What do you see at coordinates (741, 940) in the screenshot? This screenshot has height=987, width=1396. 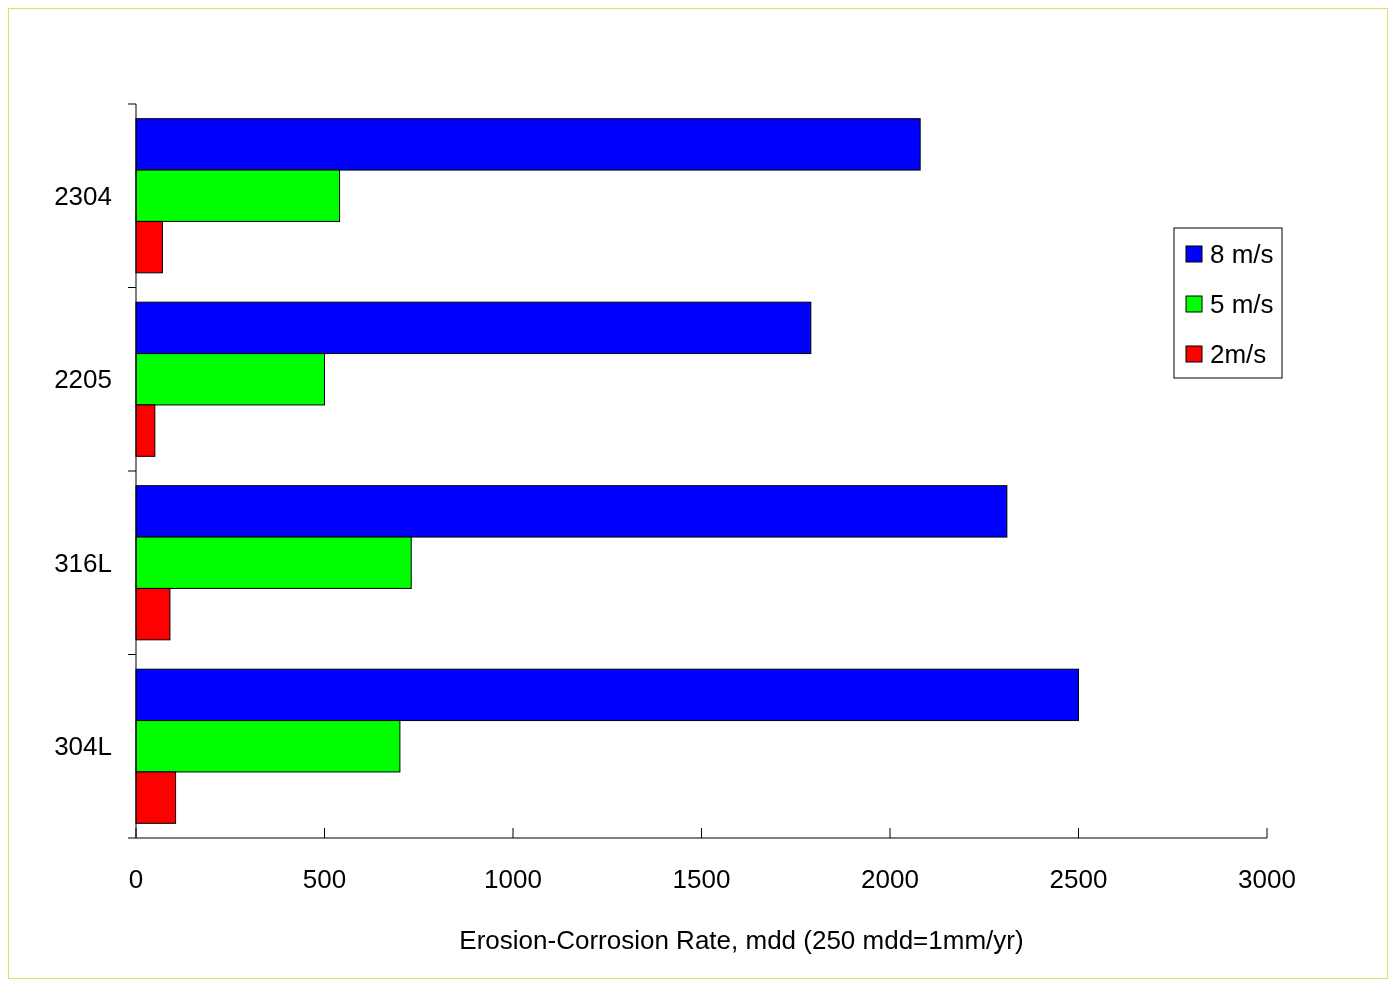 I see `x-axis-title: Erosion-Corrosion Rate, mdd (250 mdd=1mm/yr)` at bounding box center [741, 940].